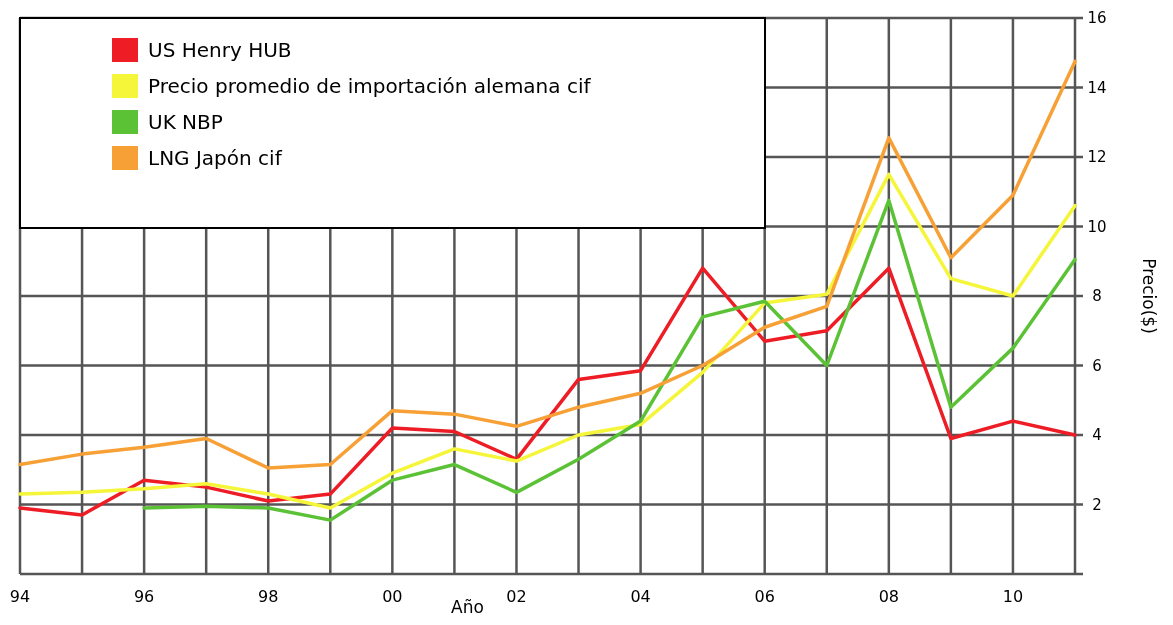 This screenshot has width=1173, height=625. What do you see at coordinates (268, 596) in the screenshot?
I see `x-tick-label: 98` at bounding box center [268, 596].